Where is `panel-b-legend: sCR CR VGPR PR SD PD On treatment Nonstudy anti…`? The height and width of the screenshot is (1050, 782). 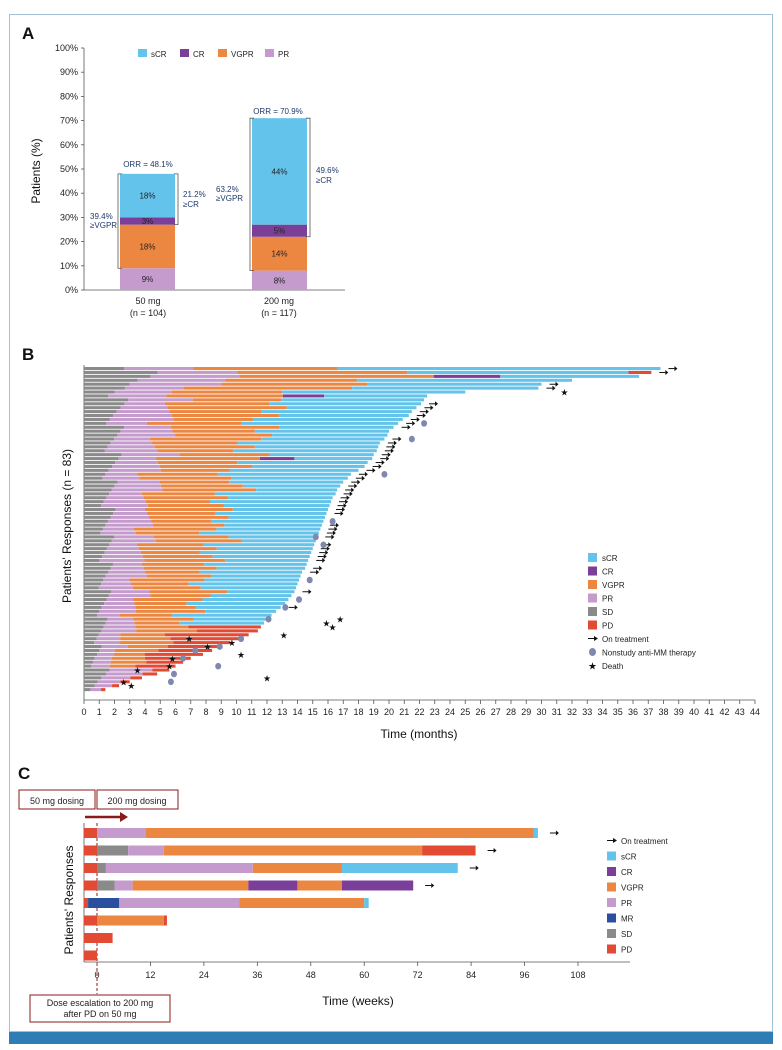
panel-b-legend: sCR CR VGPR PR SD PD On treatment Nonstudy anti… is located at coordinates (642, 613).